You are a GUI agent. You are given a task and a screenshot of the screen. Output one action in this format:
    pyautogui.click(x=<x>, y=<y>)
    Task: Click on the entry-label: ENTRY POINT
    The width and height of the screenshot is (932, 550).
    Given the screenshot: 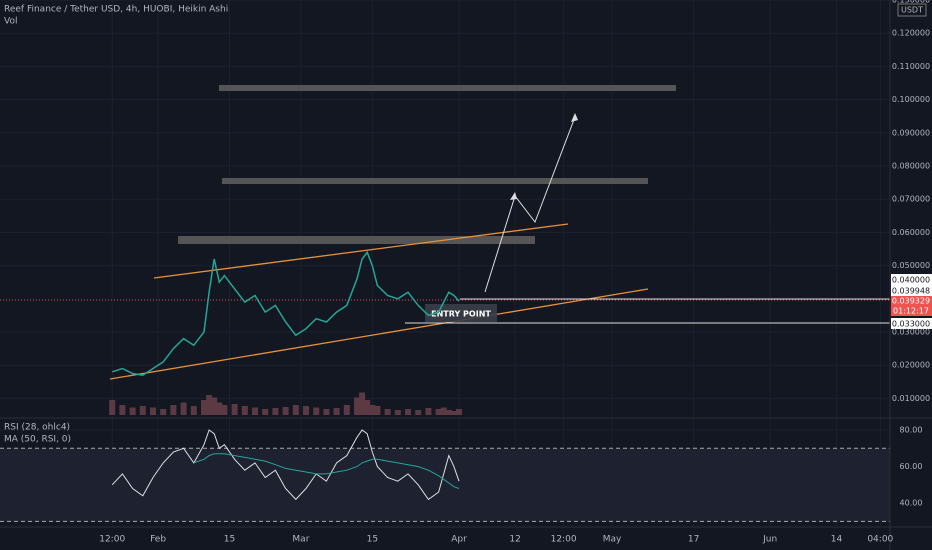 What is the action you would take?
    pyautogui.click(x=461, y=314)
    